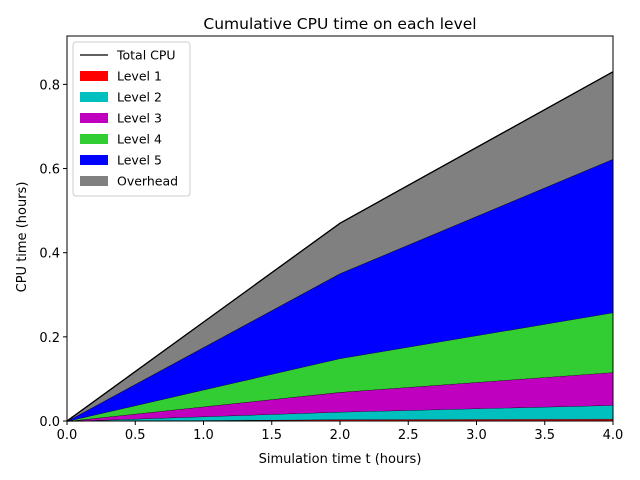  Describe the element at coordinates (139, 97) in the screenshot. I see `legend-label-level-2: Level 2` at that location.